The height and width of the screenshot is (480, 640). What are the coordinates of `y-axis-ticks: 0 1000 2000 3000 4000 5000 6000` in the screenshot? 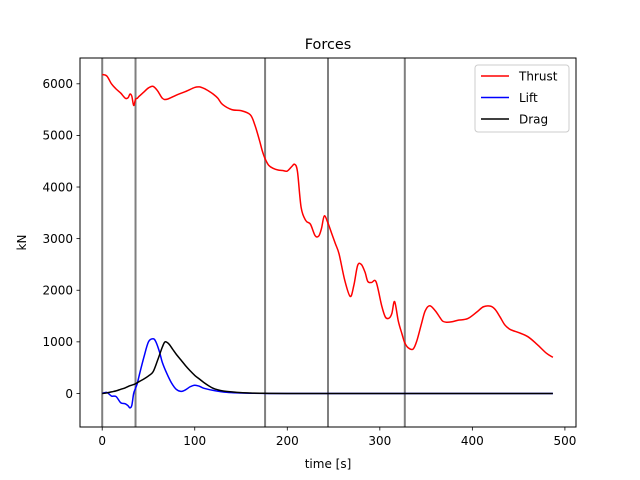 It's located at (61, 239).